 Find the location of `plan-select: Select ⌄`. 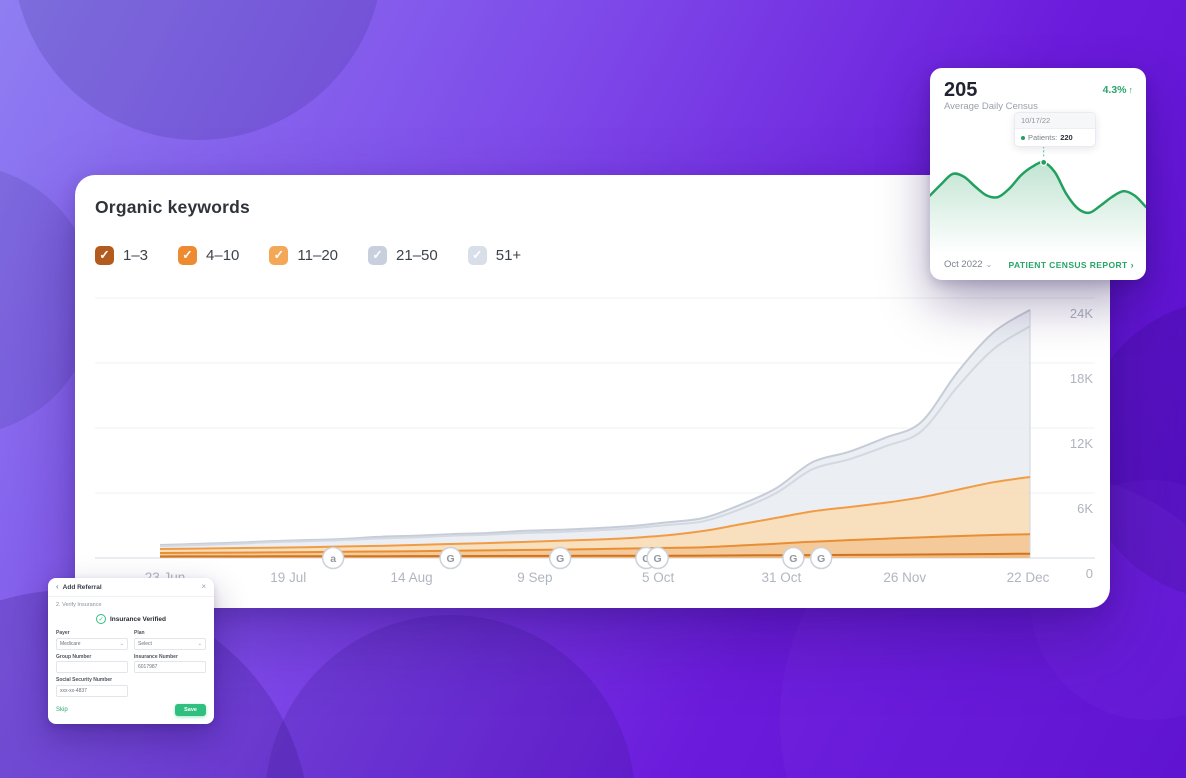

plan-select: Select ⌄ is located at coordinates (170, 643).